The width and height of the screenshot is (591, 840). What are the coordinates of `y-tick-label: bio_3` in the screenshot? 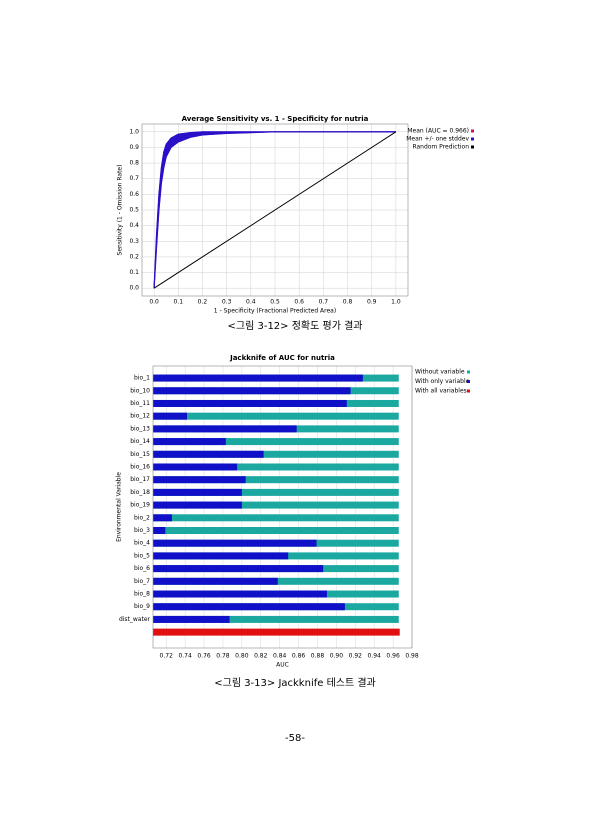 It's located at (142, 530).